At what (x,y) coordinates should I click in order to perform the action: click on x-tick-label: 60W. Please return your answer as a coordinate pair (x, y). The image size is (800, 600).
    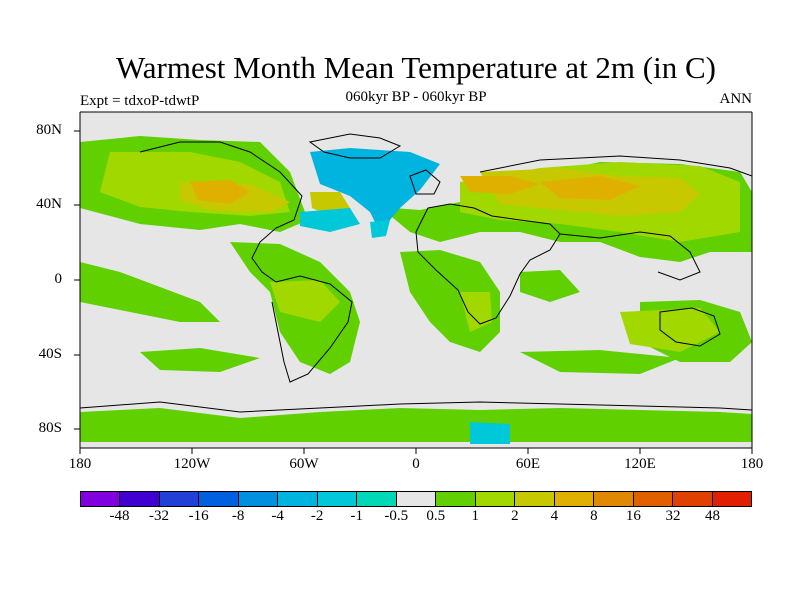
    Looking at the image, I should click on (304, 464).